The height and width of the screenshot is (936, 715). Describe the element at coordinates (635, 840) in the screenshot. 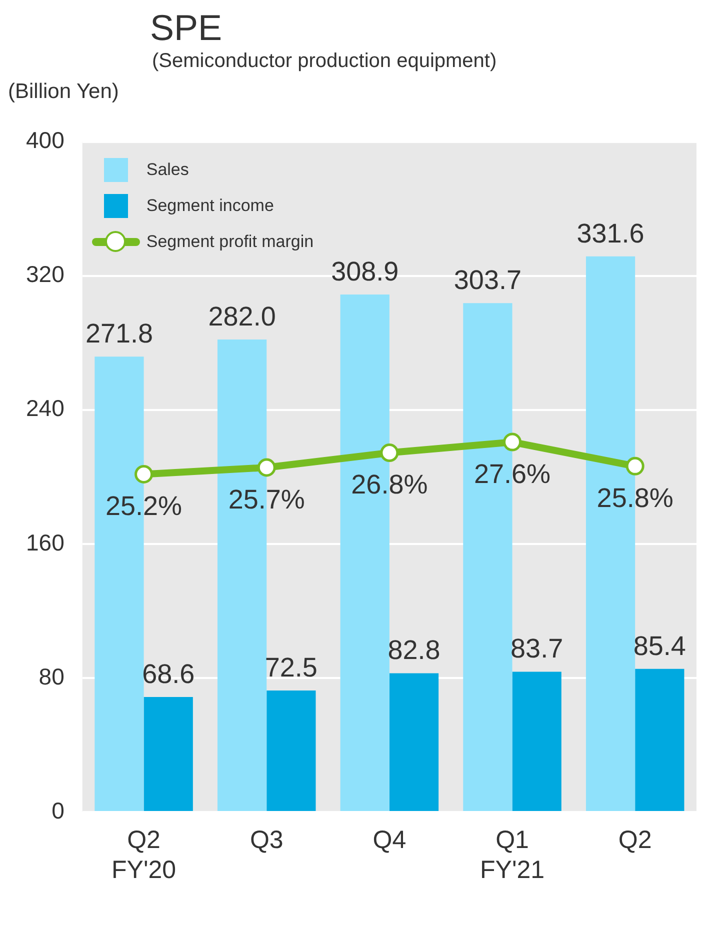

I see `x-tick-label: Q2` at that location.